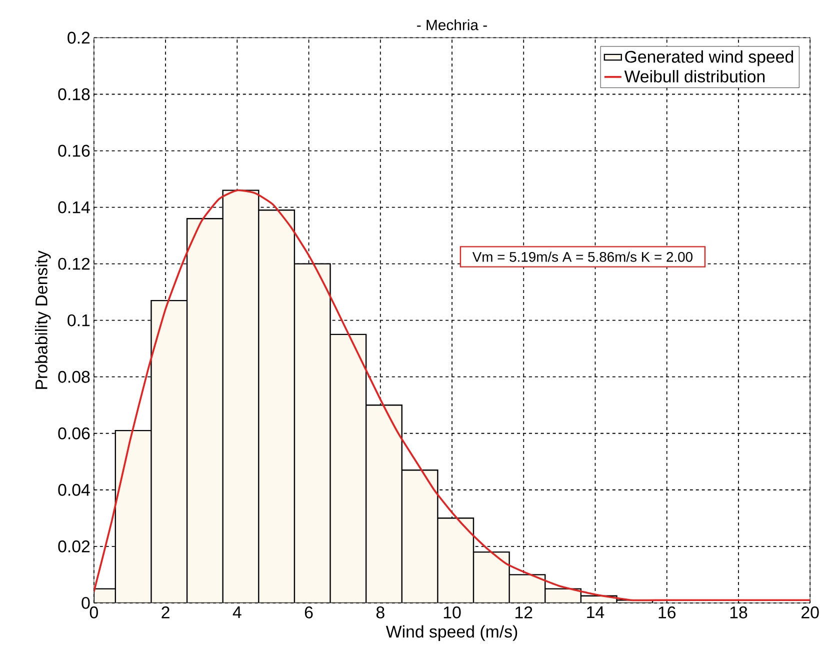 This screenshot has width=824, height=669. I want to click on x-tick-label: 10, so click(452, 612).